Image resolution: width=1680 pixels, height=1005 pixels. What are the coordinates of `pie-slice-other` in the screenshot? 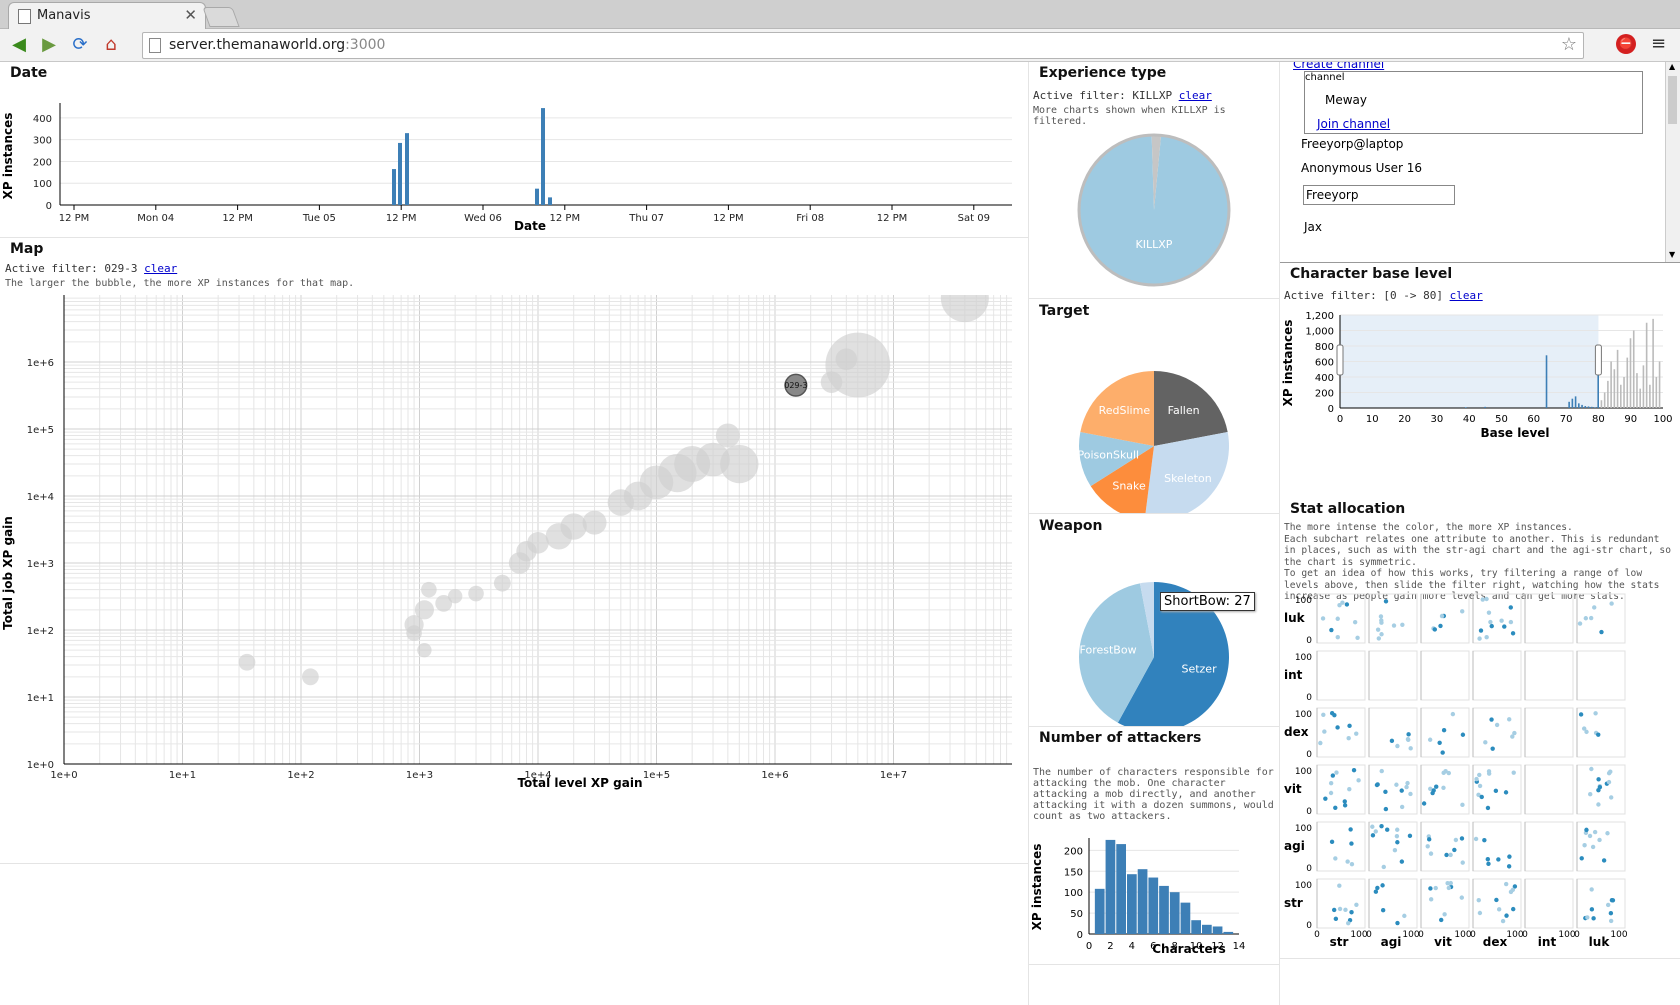 It's located at (1156, 172).